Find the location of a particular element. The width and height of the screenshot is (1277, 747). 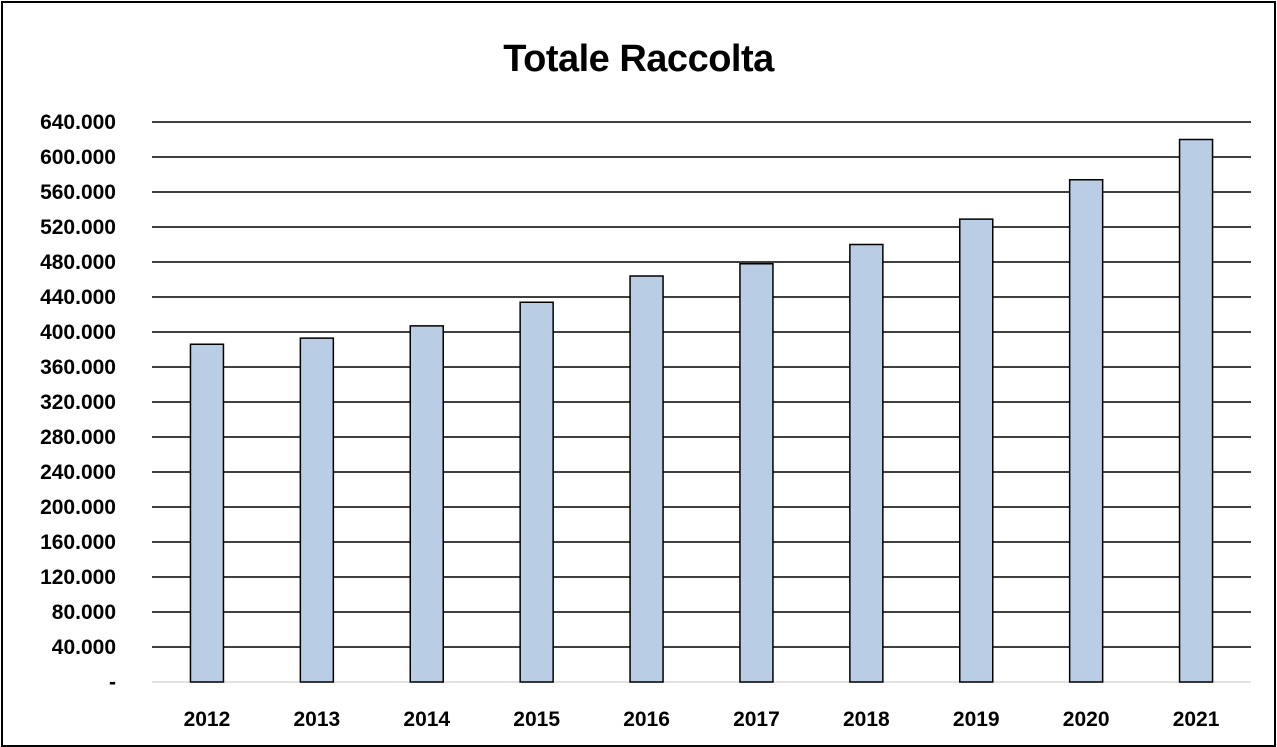

bar-2018 is located at coordinates (866, 464).